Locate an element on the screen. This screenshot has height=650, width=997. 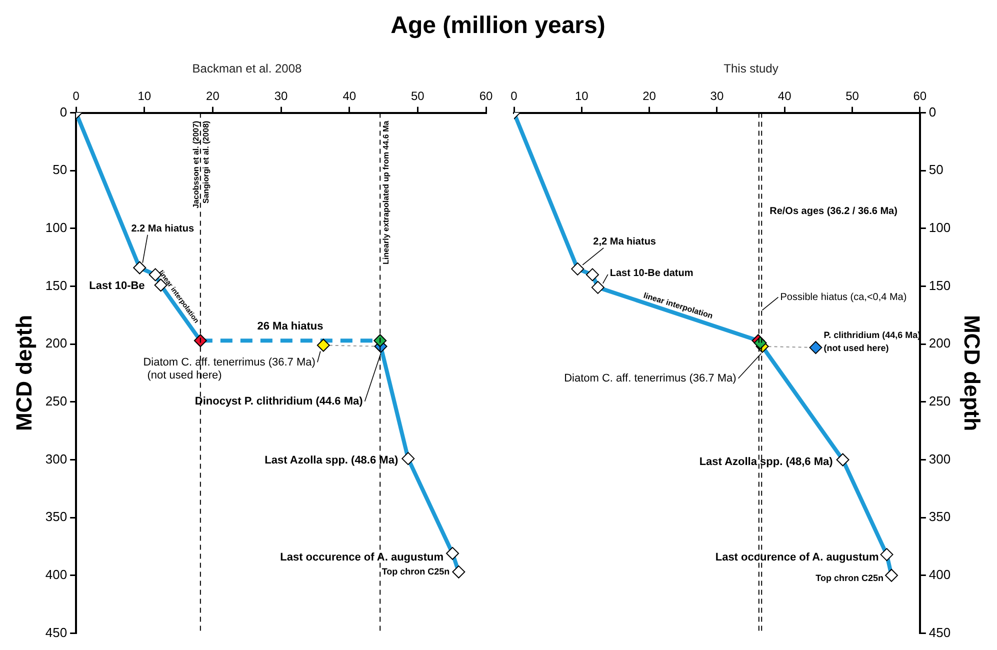
annotation: Last 10-Be is located at coordinates (117, 286).